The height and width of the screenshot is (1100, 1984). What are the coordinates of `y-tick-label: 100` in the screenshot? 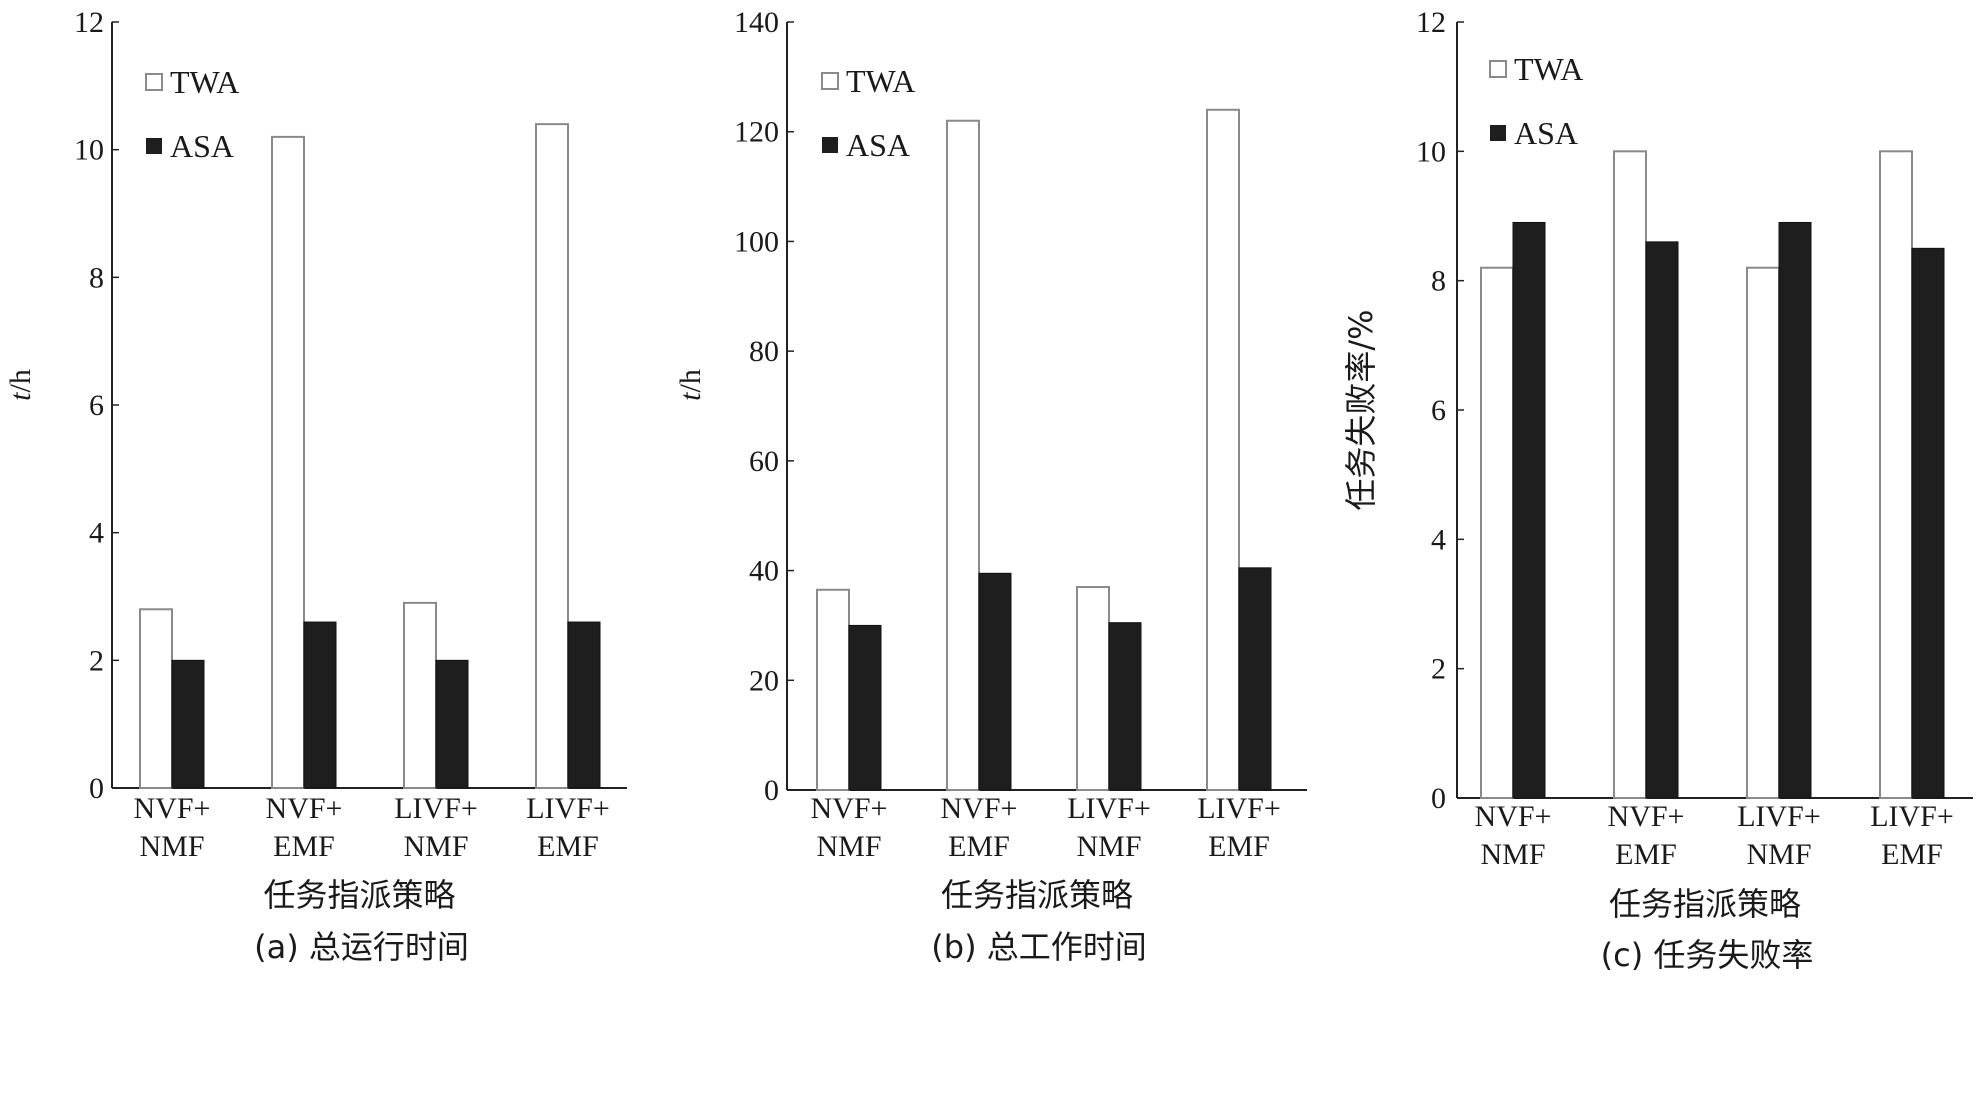 It's located at (756, 241).